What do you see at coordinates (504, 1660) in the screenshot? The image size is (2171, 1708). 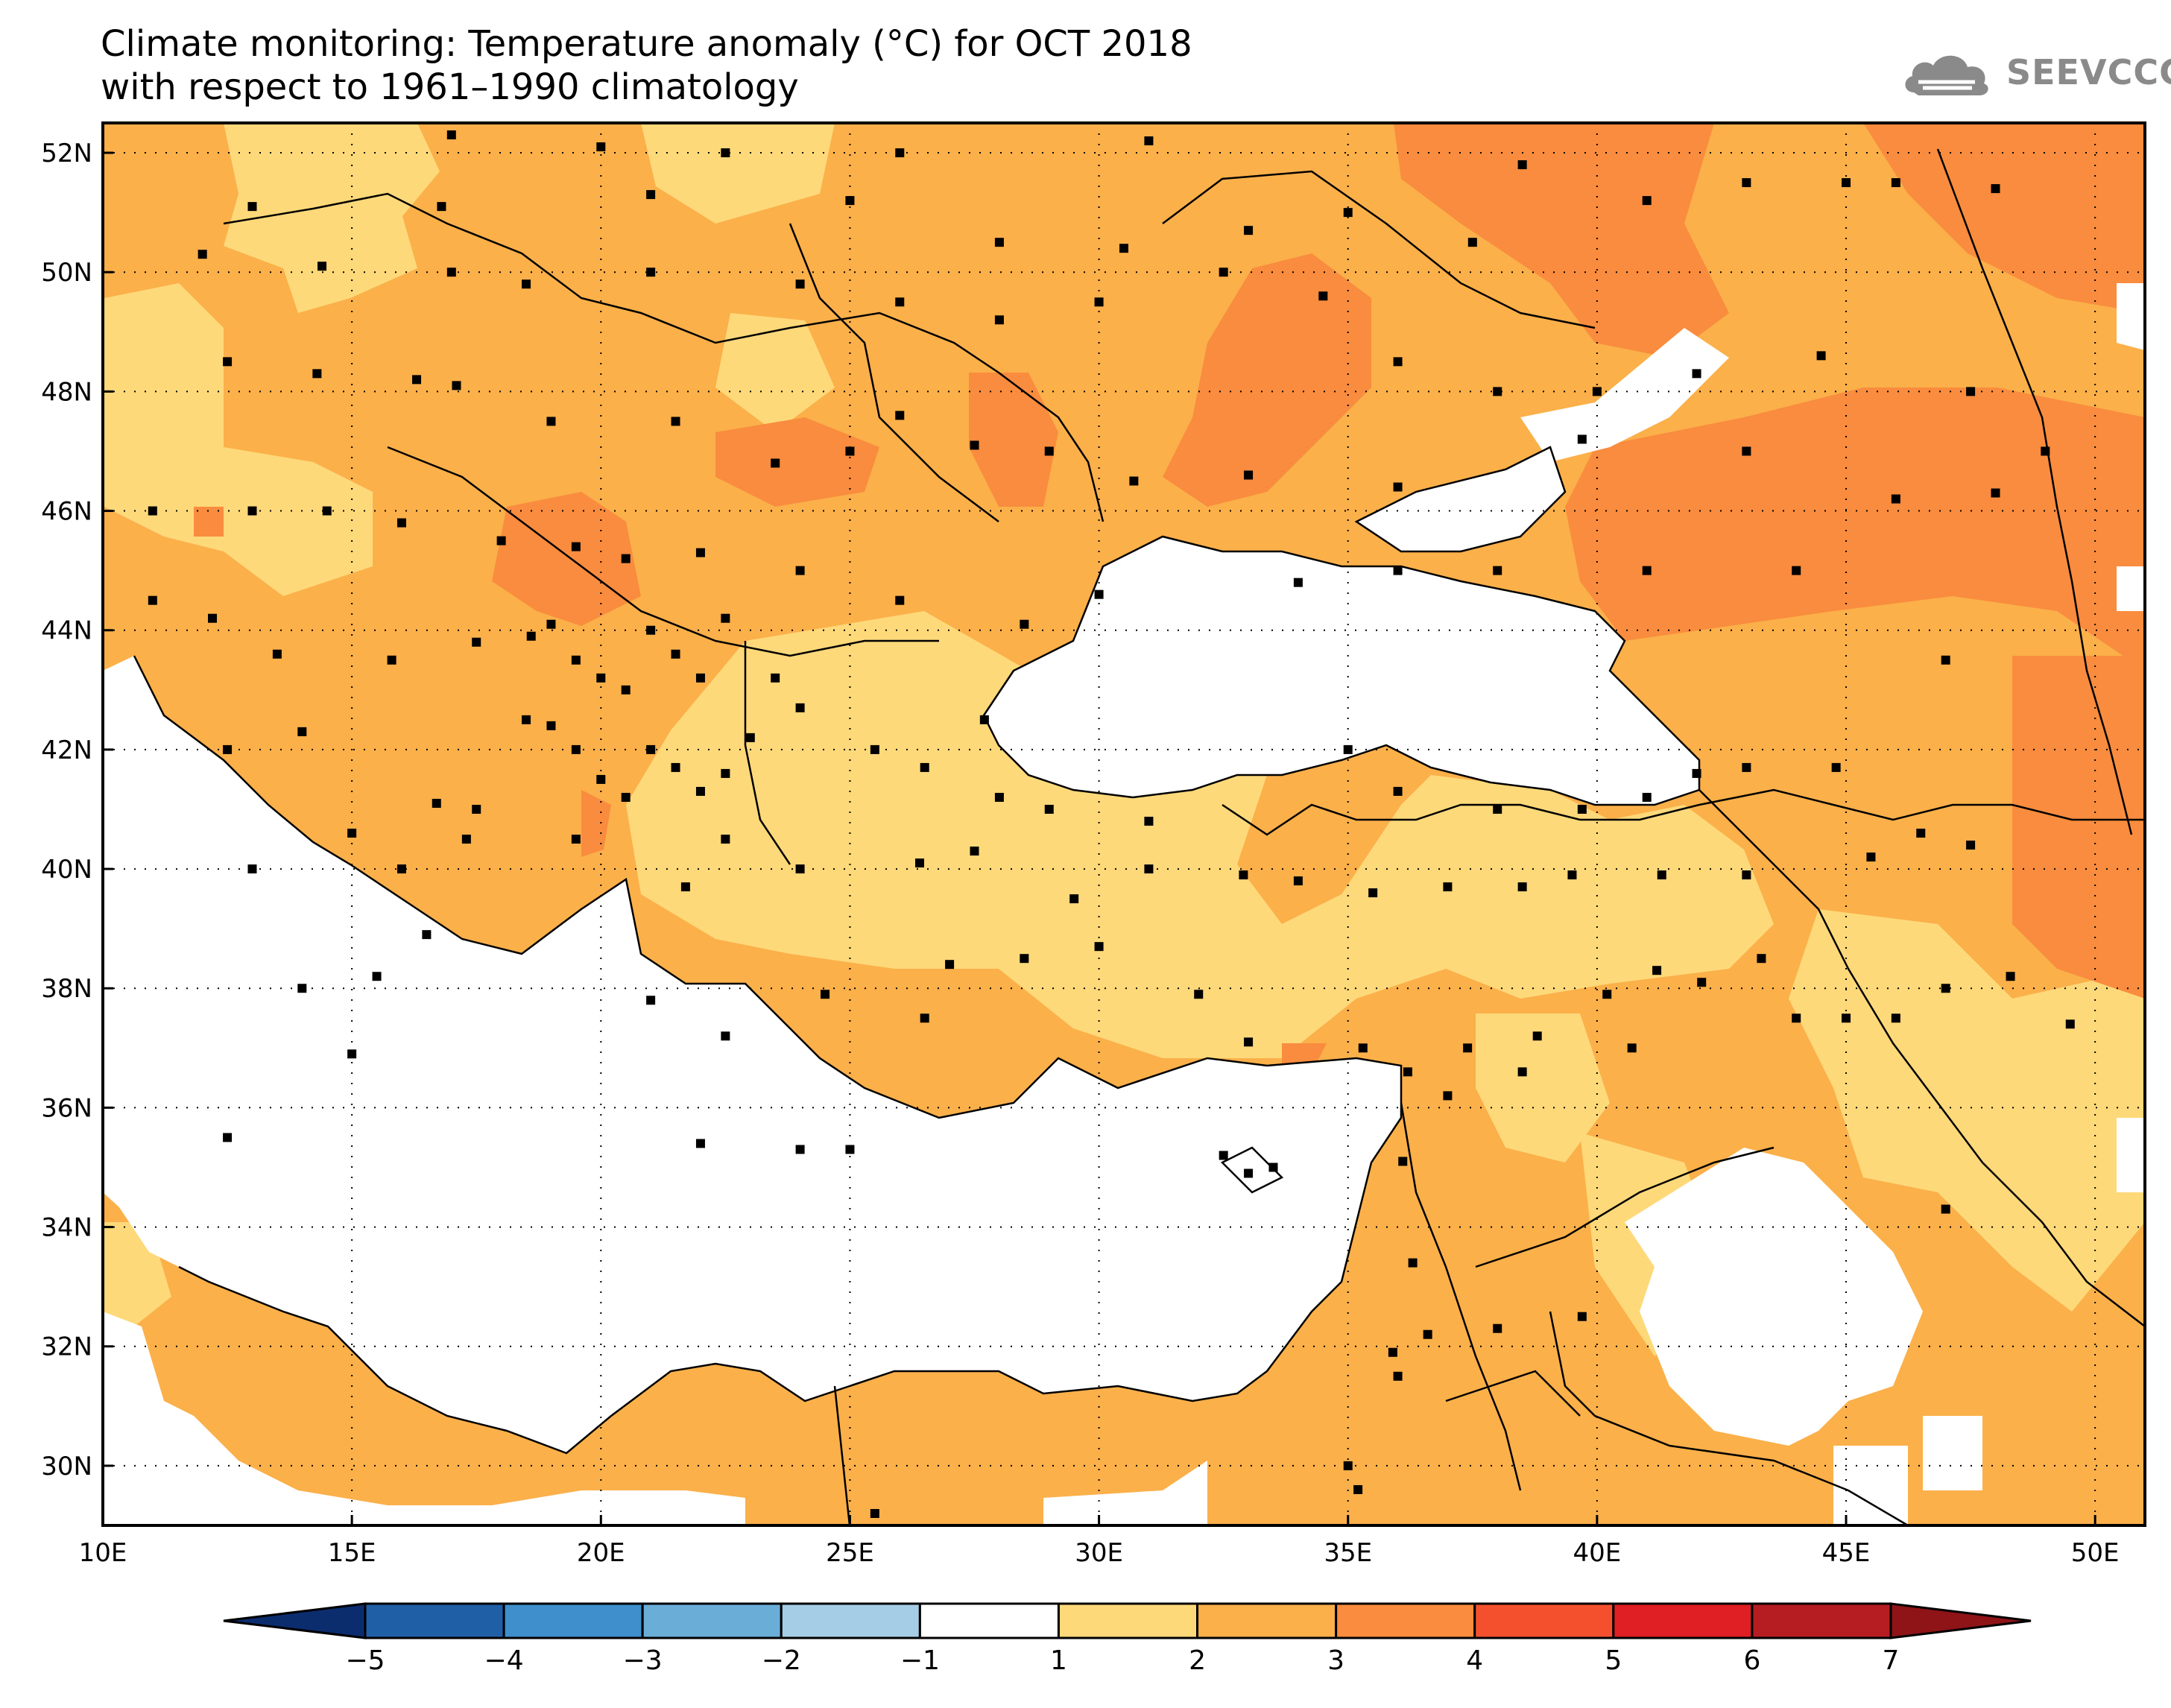 I see `legend-label: −4` at bounding box center [504, 1660].